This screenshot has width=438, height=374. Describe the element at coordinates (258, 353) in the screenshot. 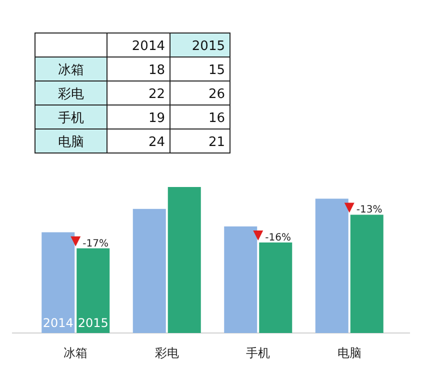

I see `x-tick-label: 手机` at that location.